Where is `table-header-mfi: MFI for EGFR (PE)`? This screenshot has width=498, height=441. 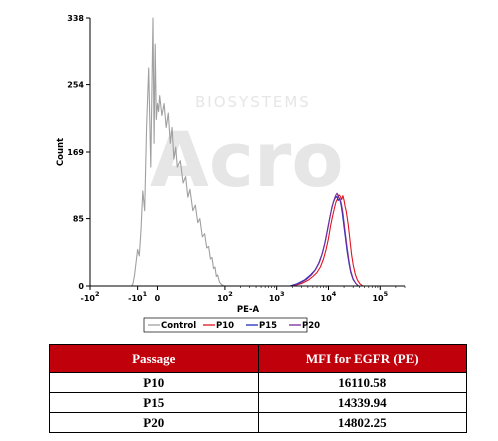 table-header-mfi: MFI for EGFR (PE) is located at coordinates (362, 358).